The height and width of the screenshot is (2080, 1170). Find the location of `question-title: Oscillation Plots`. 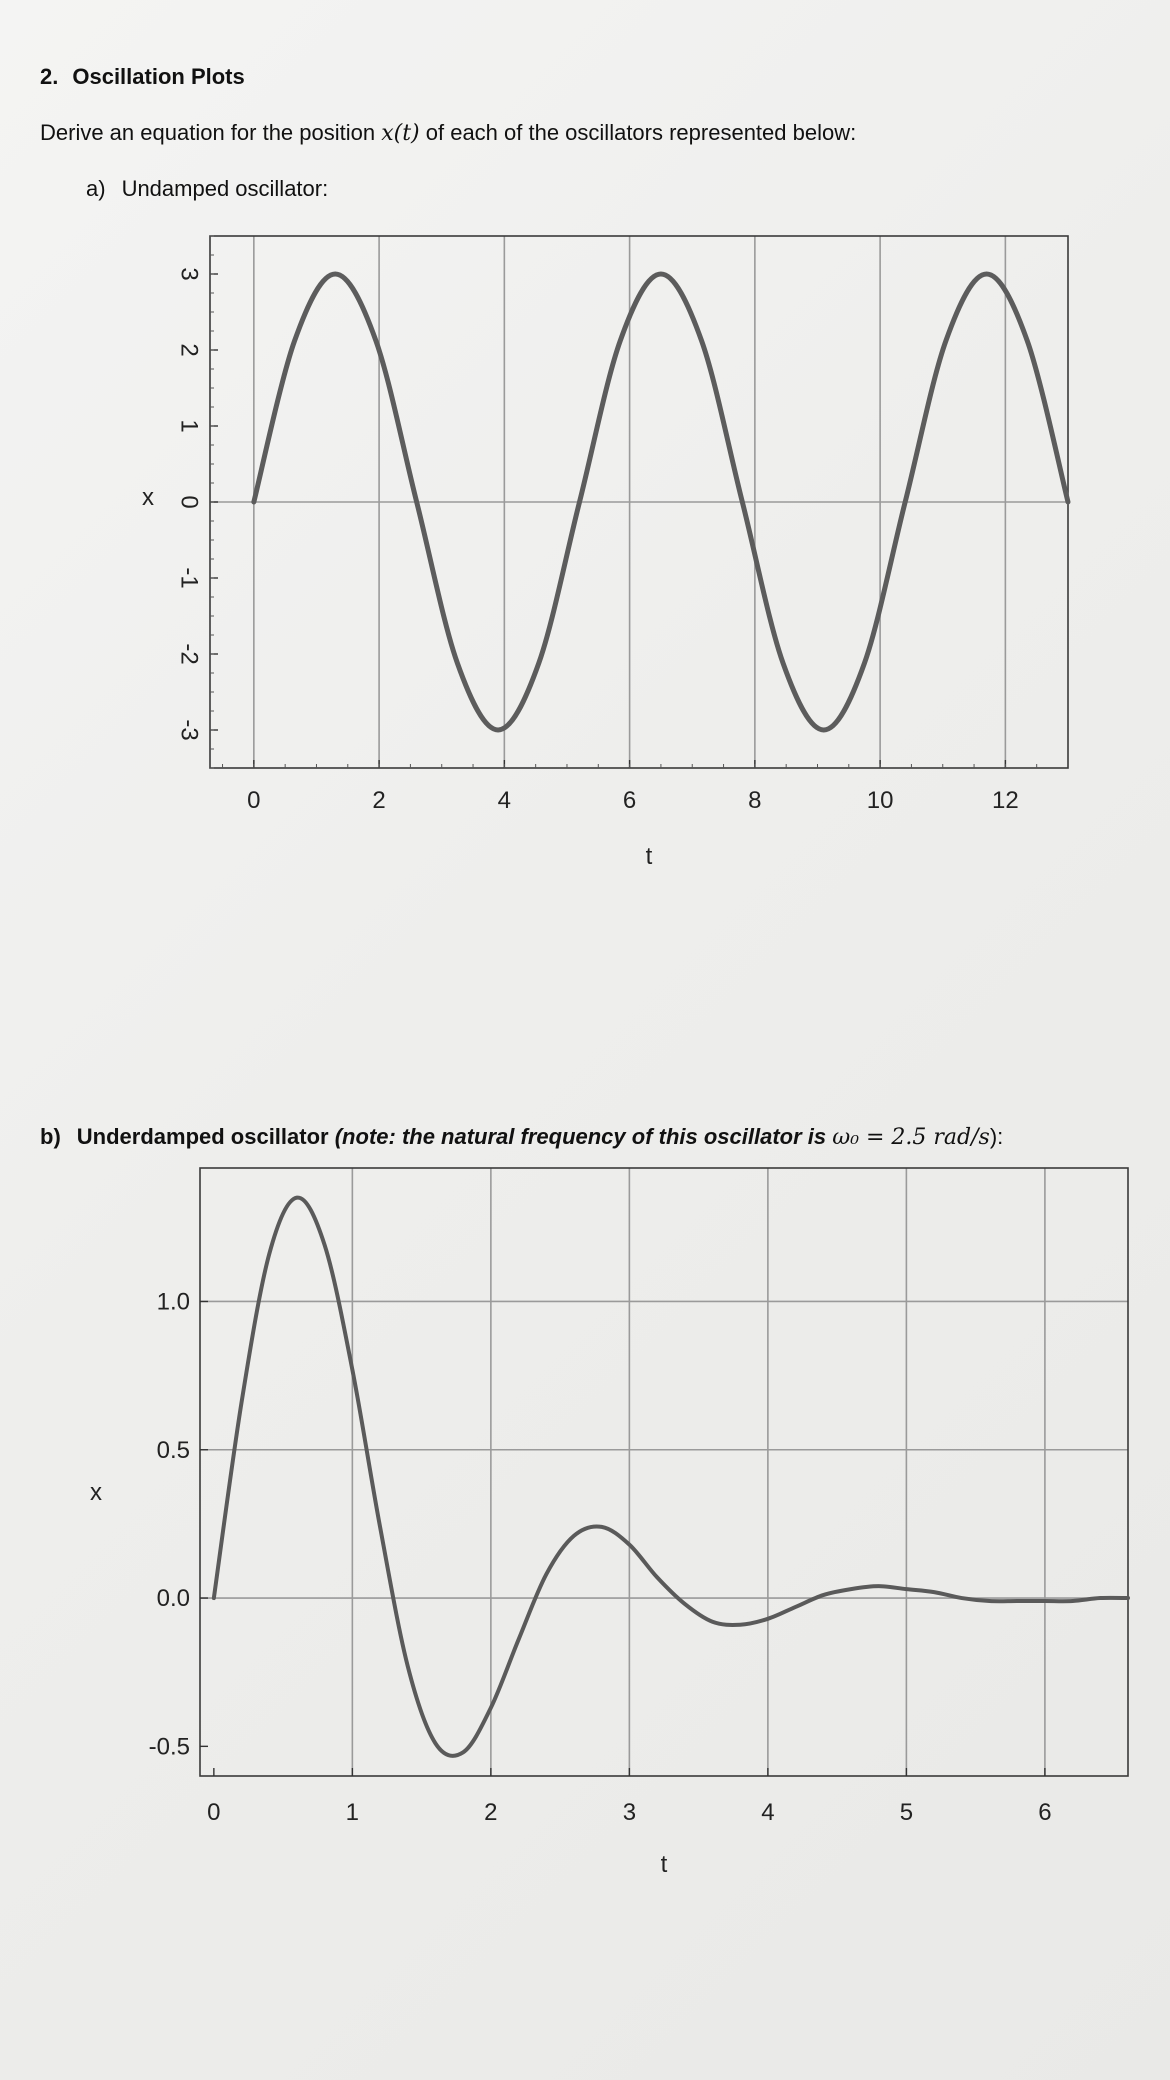

question-title: Oscillation Plots is located at coordinates (158, 76).